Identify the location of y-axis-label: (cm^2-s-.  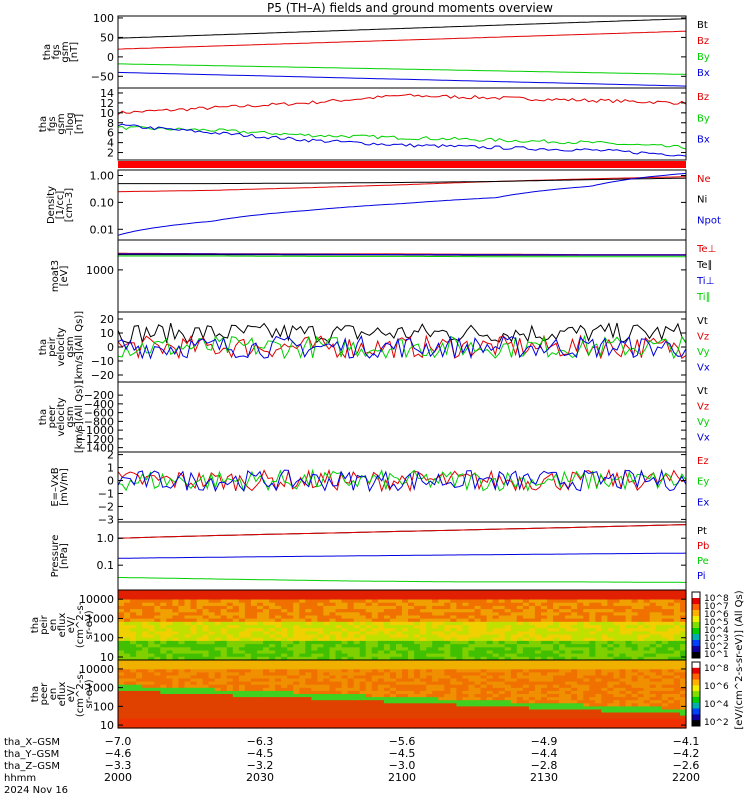
(80, 693).